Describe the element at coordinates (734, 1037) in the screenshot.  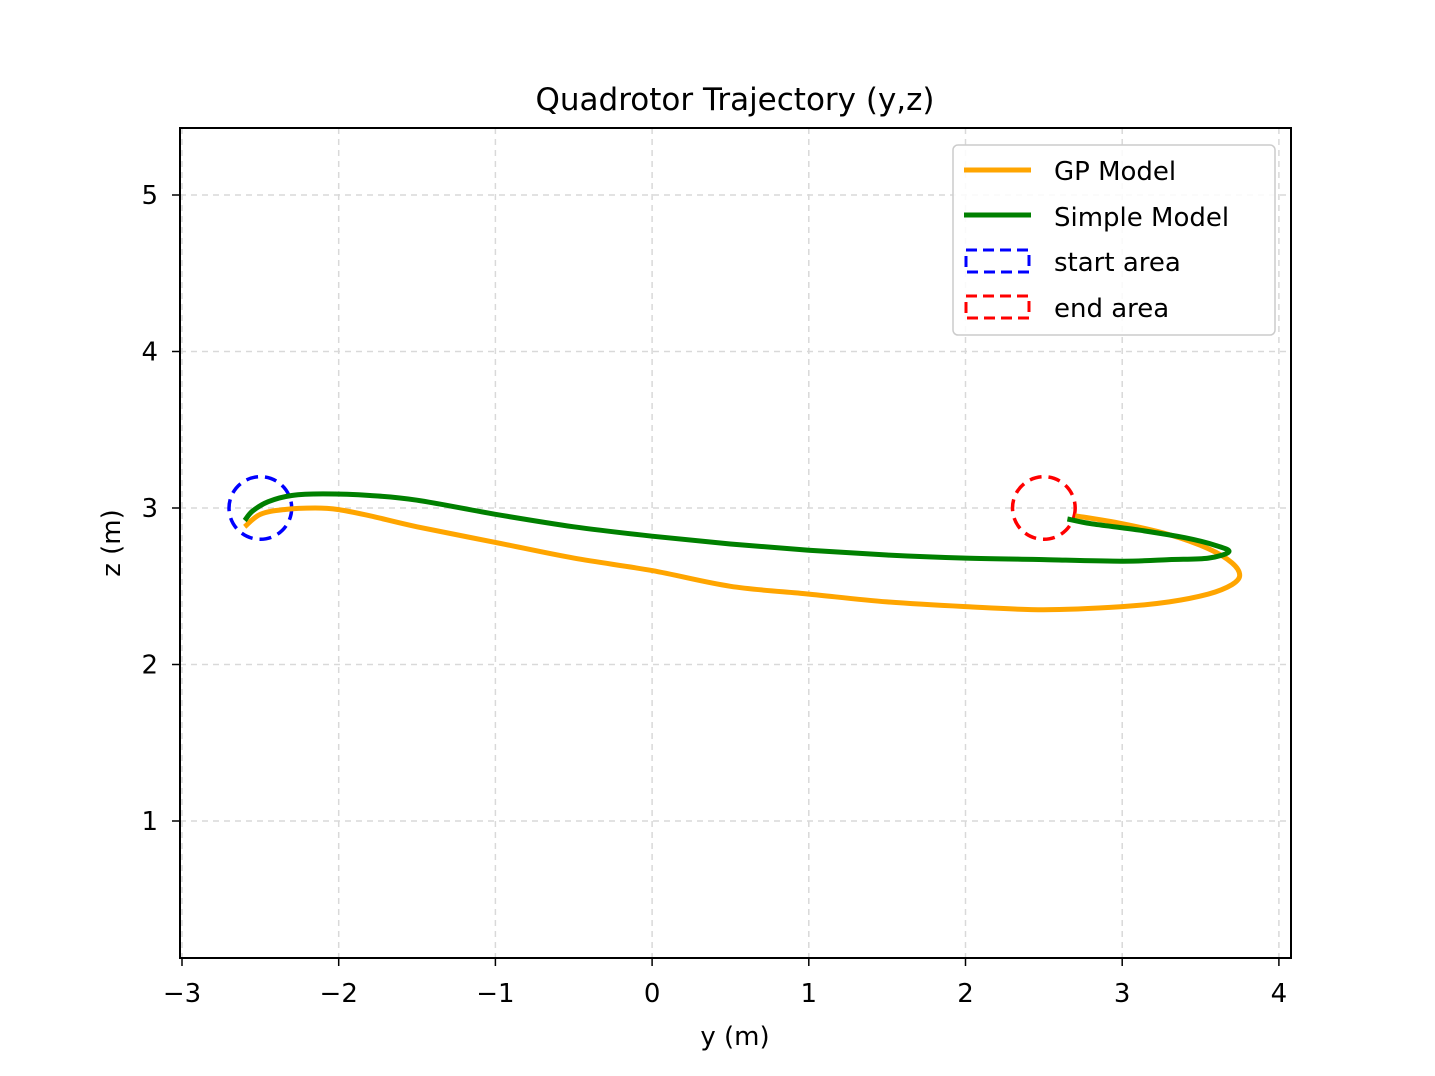
I see `x-axis-label: y (m)` at that location.